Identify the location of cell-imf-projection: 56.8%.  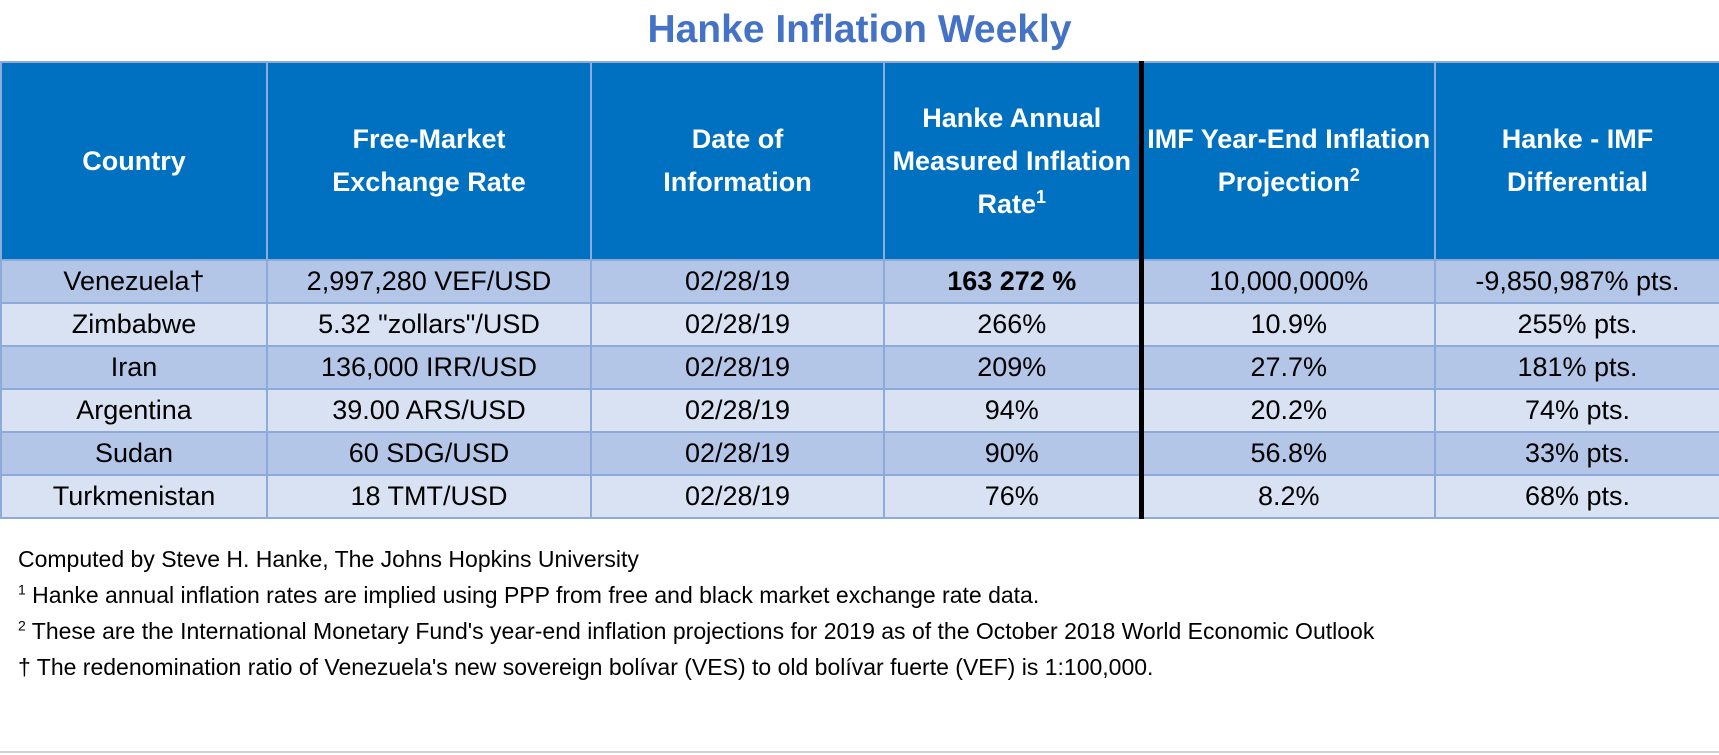
(1287, 453).